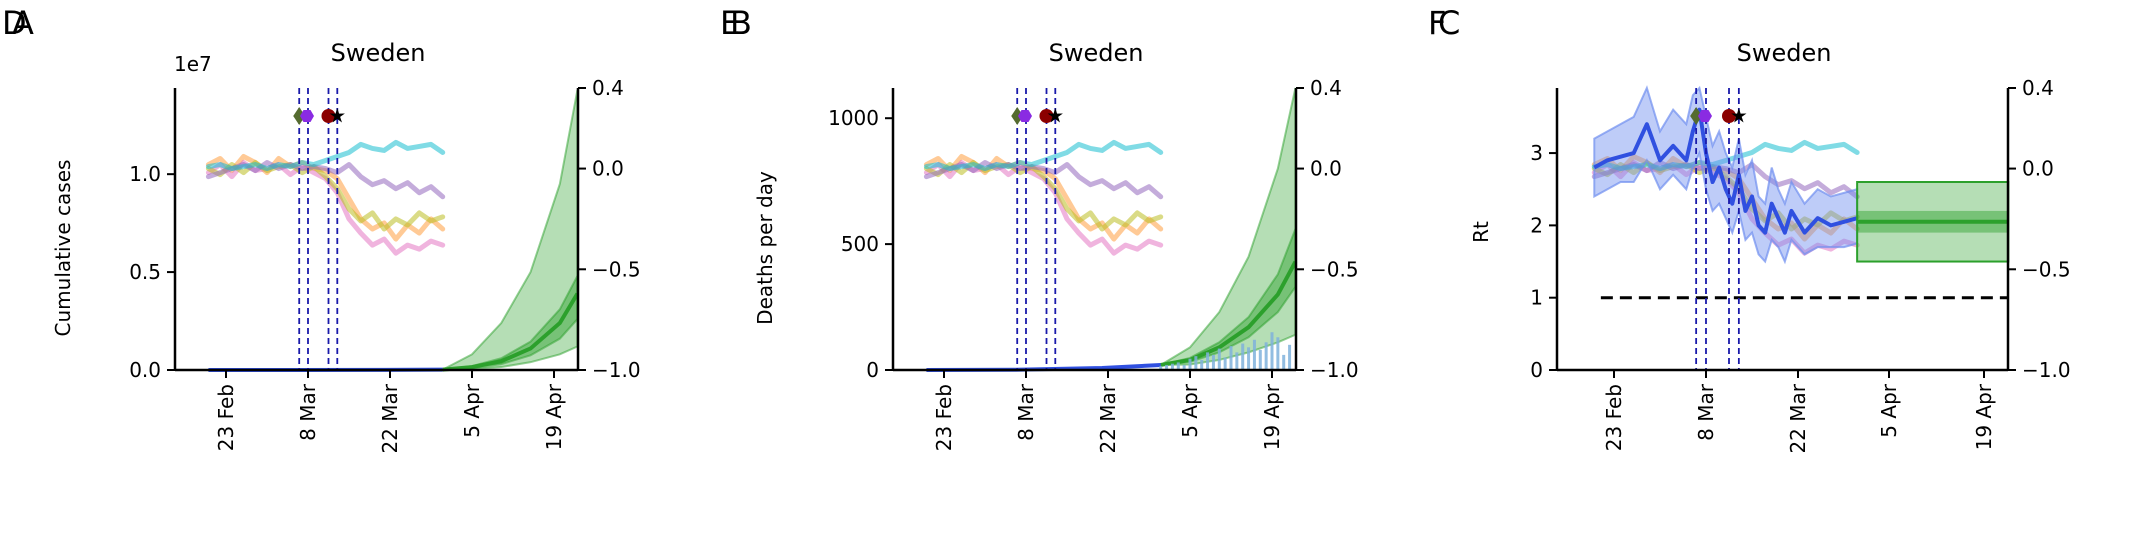 The width and height of the screenshot is (2136, 535). I want to click on panel-letter-back: D, so click(14, 23).